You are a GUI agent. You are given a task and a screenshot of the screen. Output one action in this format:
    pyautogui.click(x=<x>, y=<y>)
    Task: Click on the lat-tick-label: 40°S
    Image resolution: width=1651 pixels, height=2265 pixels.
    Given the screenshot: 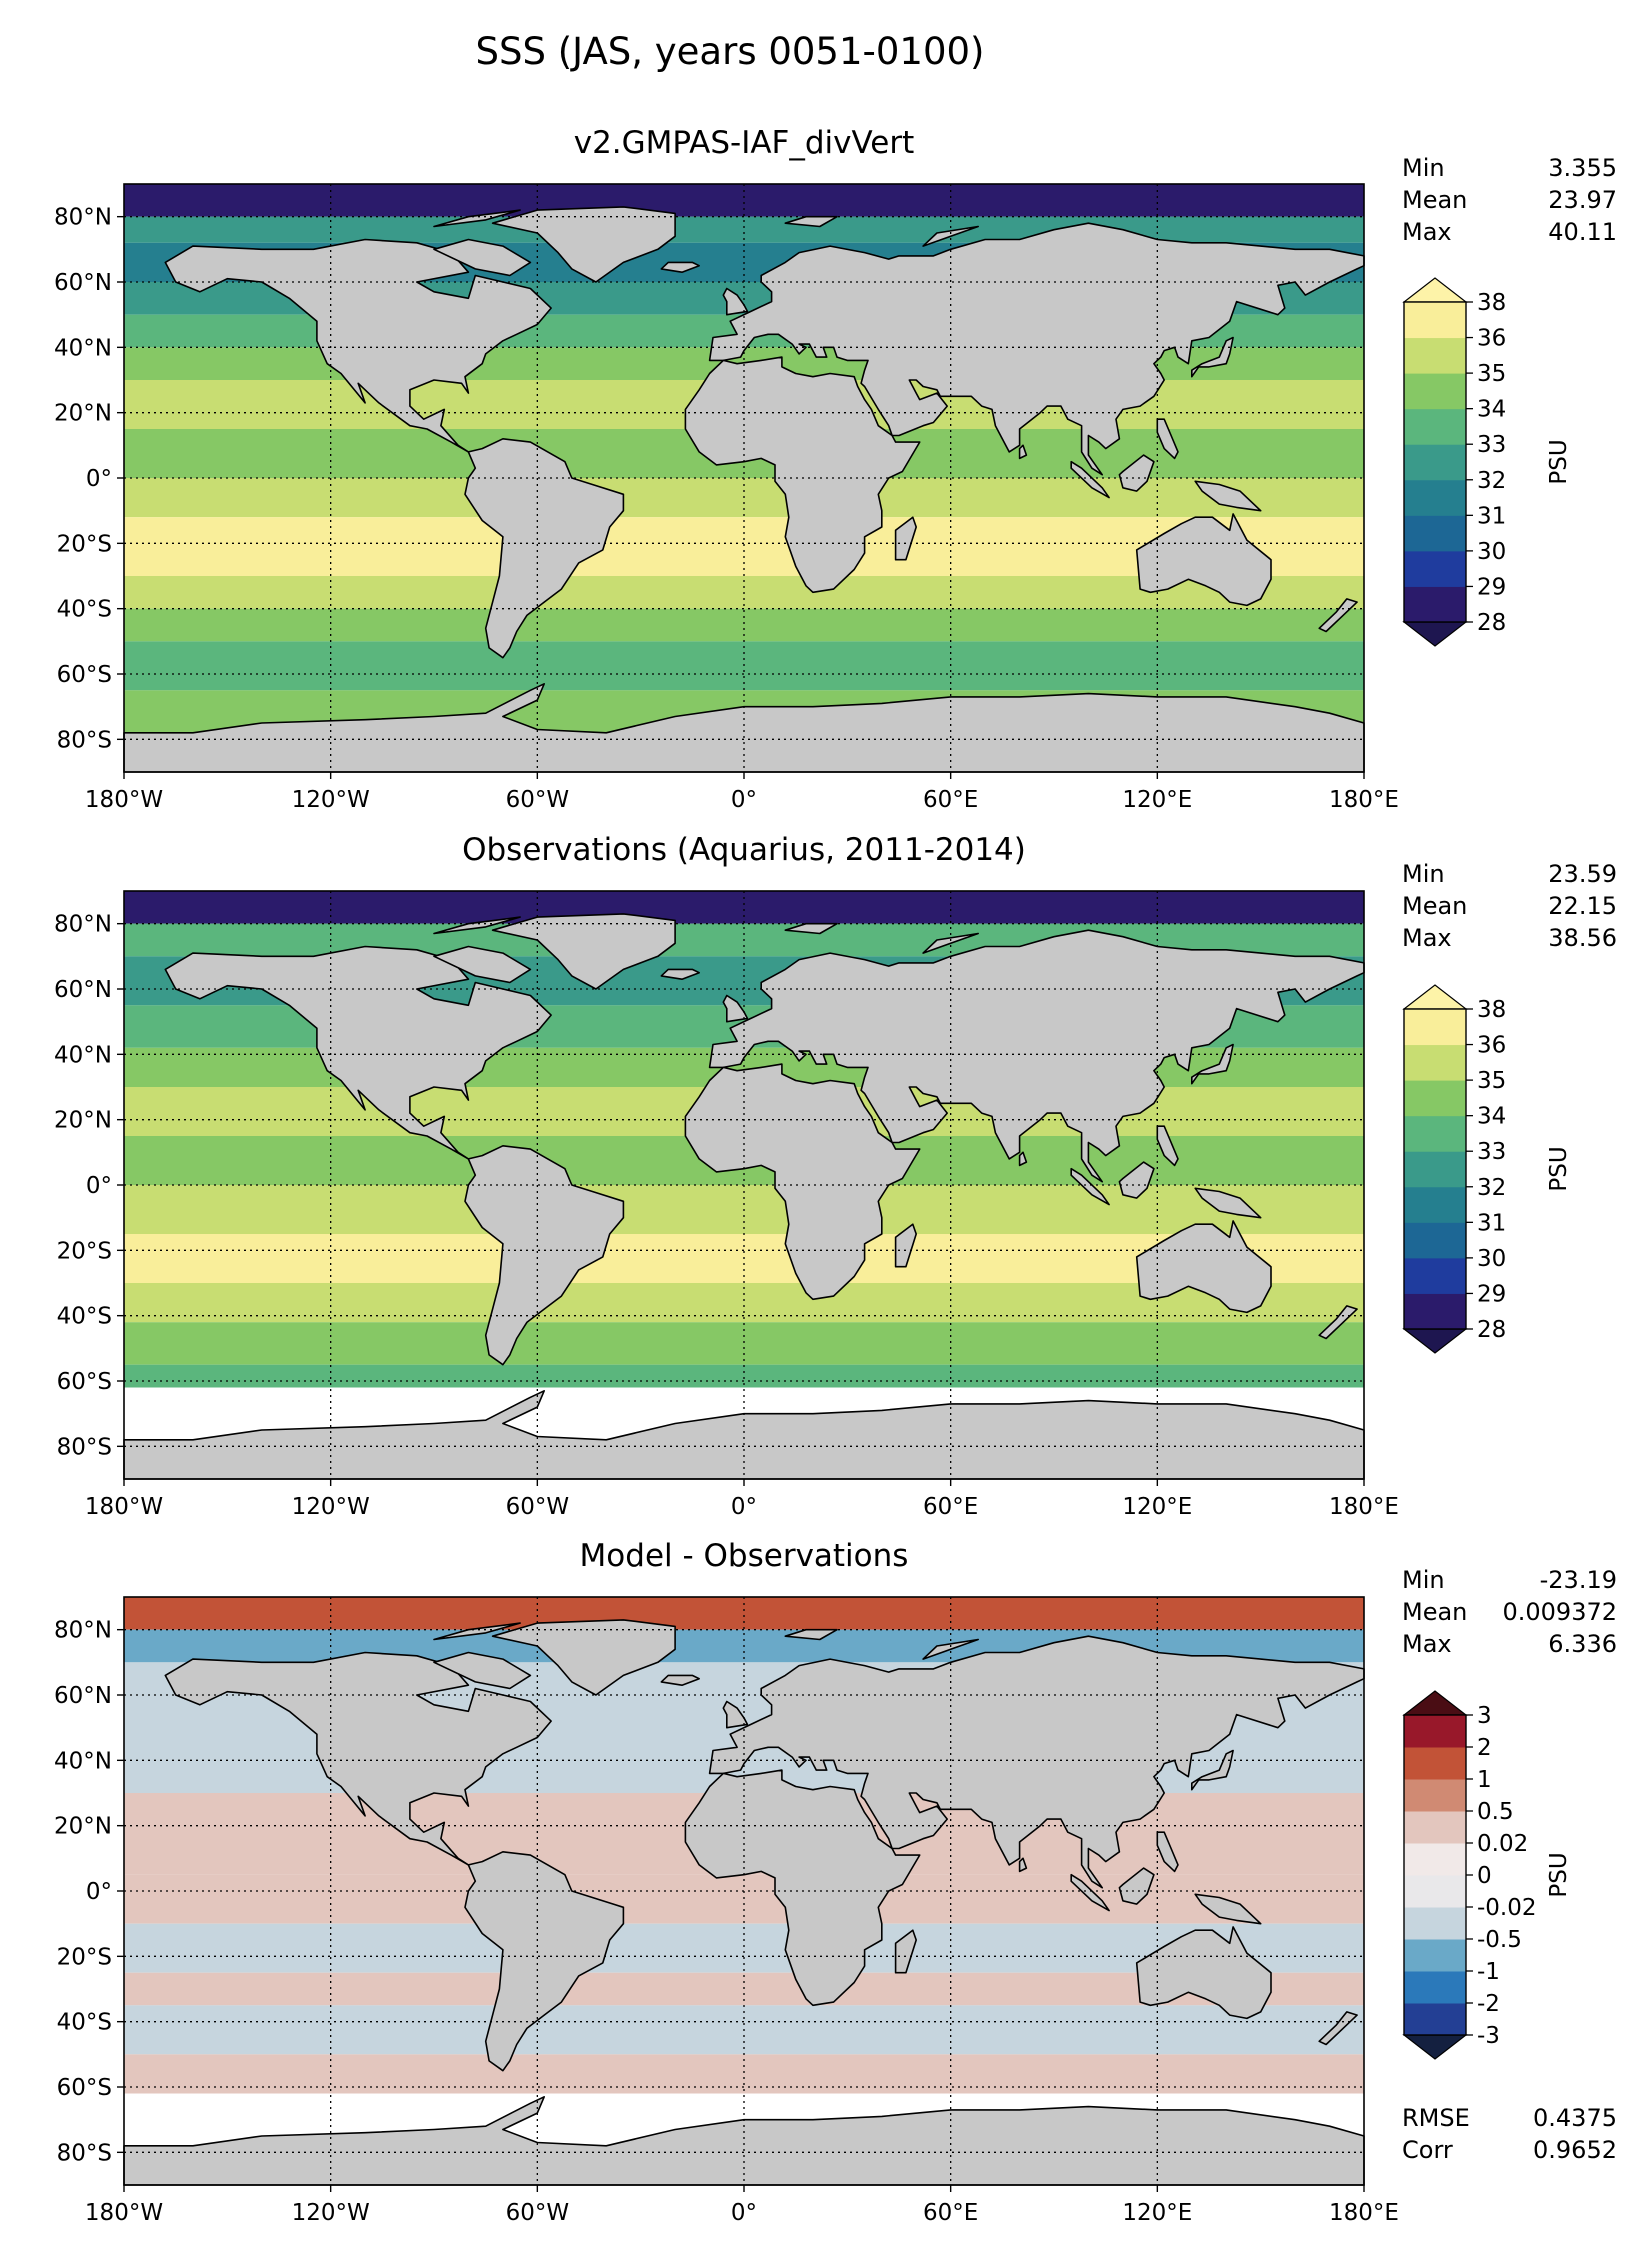 What is the action you would take?
    pyautogui.click(x=84, y=1317)
    